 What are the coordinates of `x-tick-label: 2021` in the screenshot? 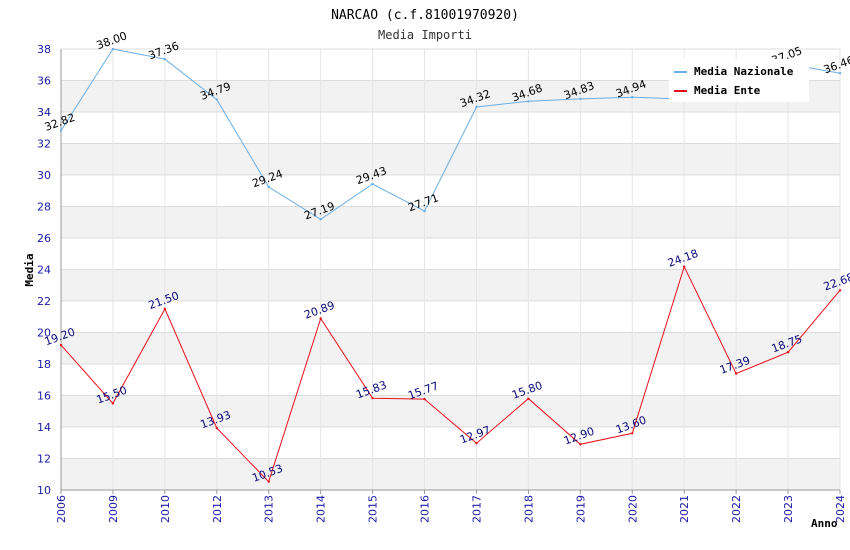 It's located at (684, 509).